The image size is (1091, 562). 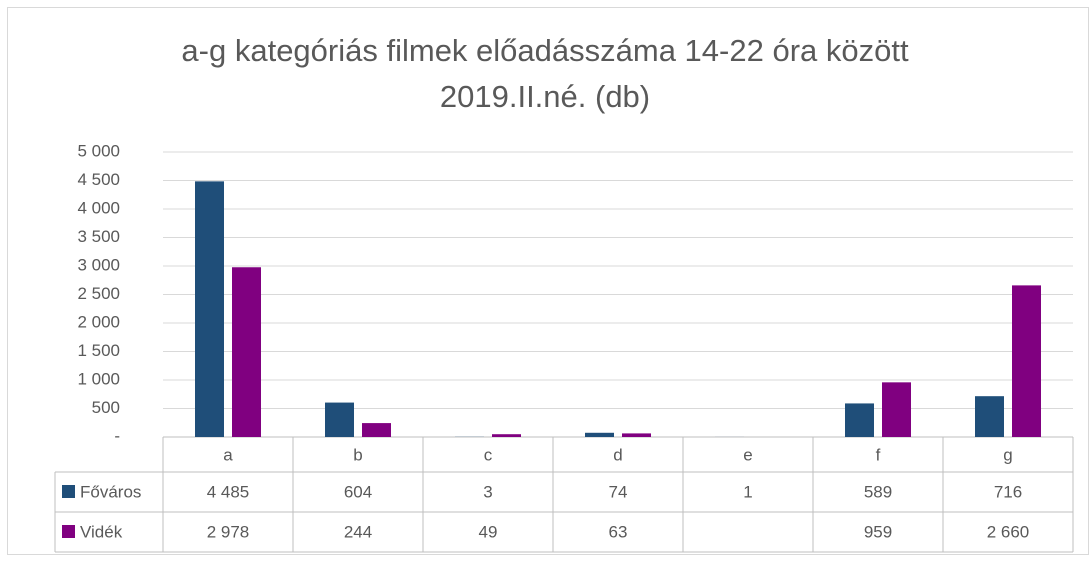 What do you see at coordinates (117, 435) in the screenshot?
I see `y-tick-label: -` at bounding box center [117, 435].